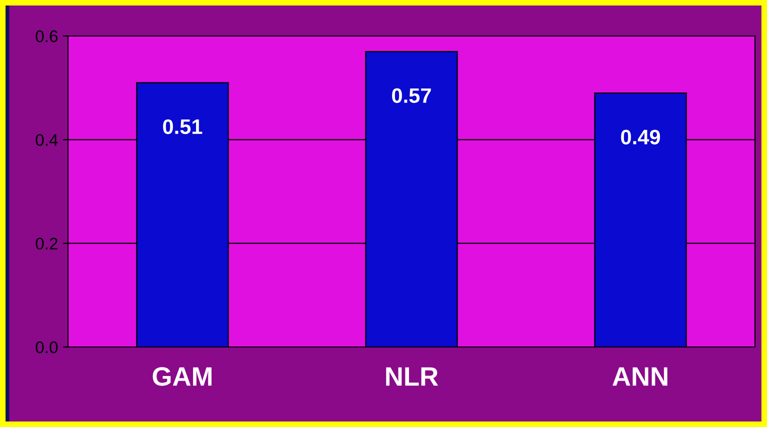 The width and height of the screenshot is (767, 427). Describe the element at coordinates (47, 140) in the screenshot. I see `y-tick-label: 0.4` at that location.